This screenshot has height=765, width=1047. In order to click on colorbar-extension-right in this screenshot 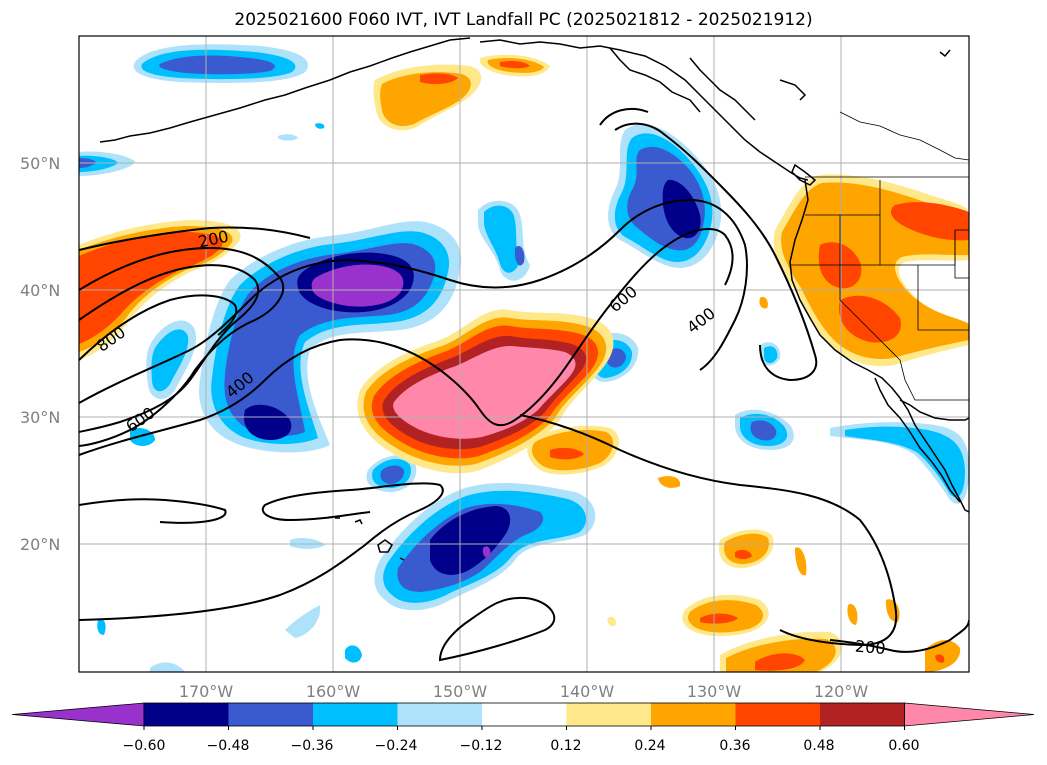, I will do `click(969, 714)`.